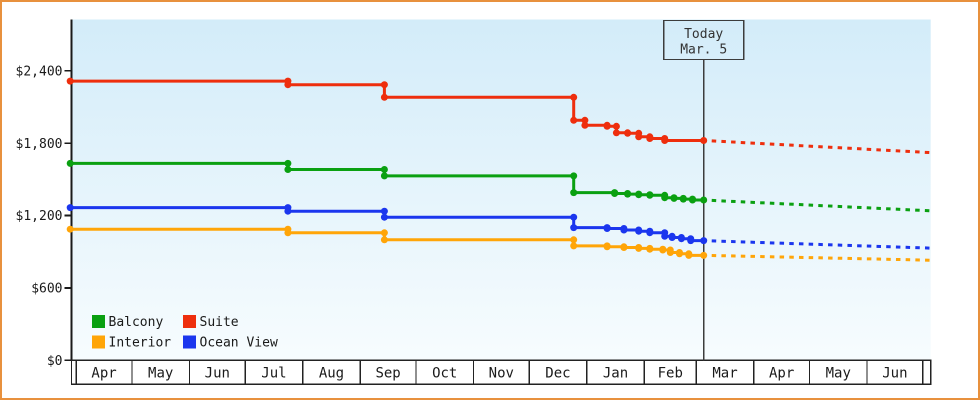  Describe the element at coordinates (615, 373) in the screenshot. I see `month-label: Jan` at that location.